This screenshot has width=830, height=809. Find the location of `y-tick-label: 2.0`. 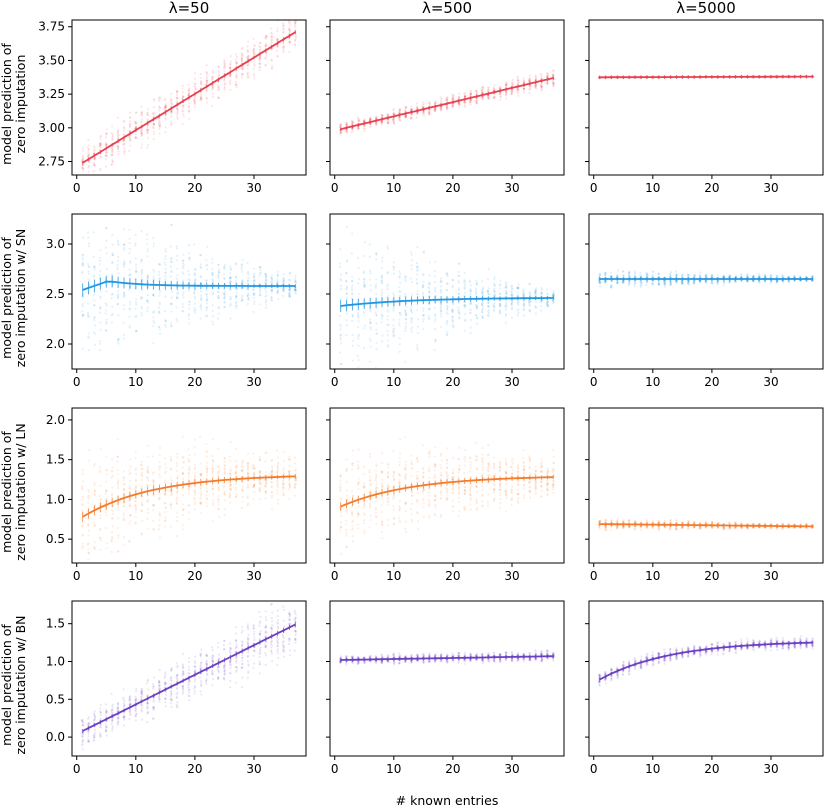

y-tick-label: 2.0 is located at coordinates (55, 344).